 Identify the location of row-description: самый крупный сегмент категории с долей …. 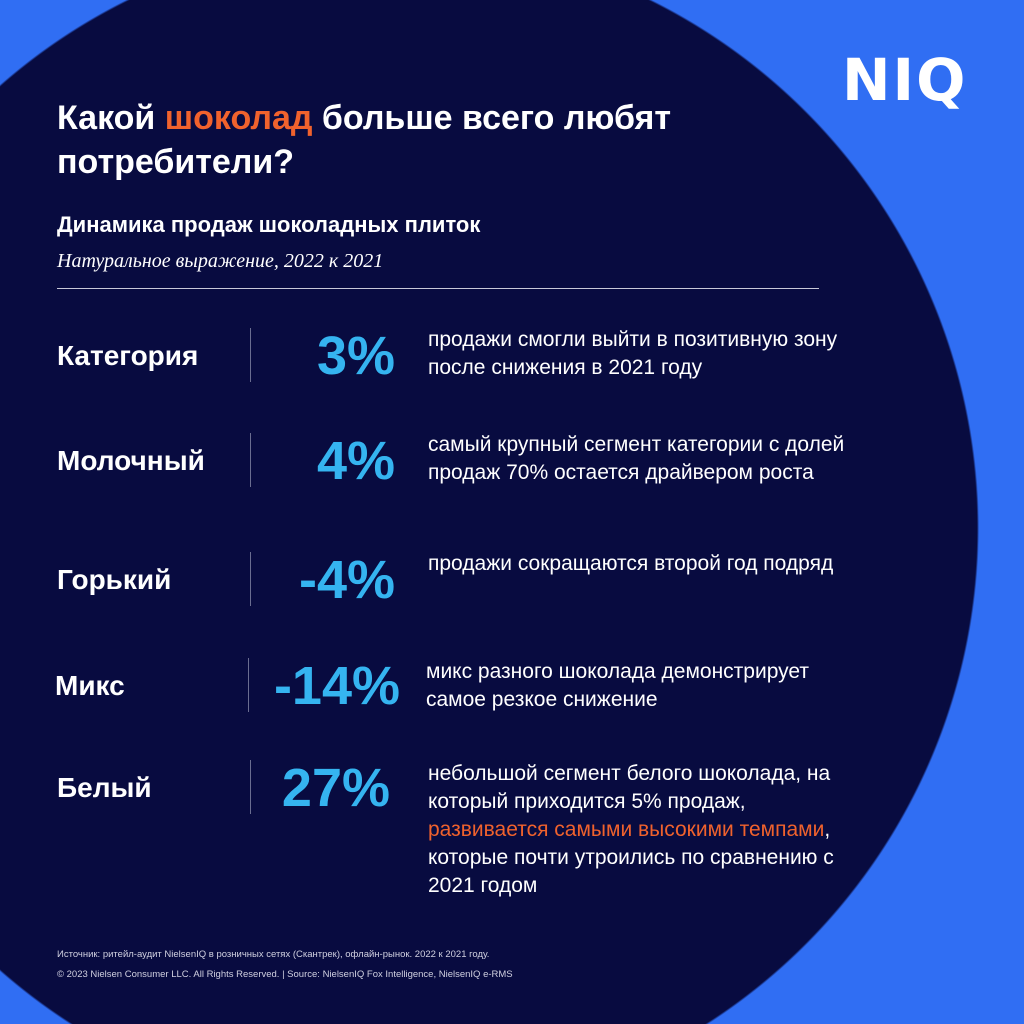
(636, 458).